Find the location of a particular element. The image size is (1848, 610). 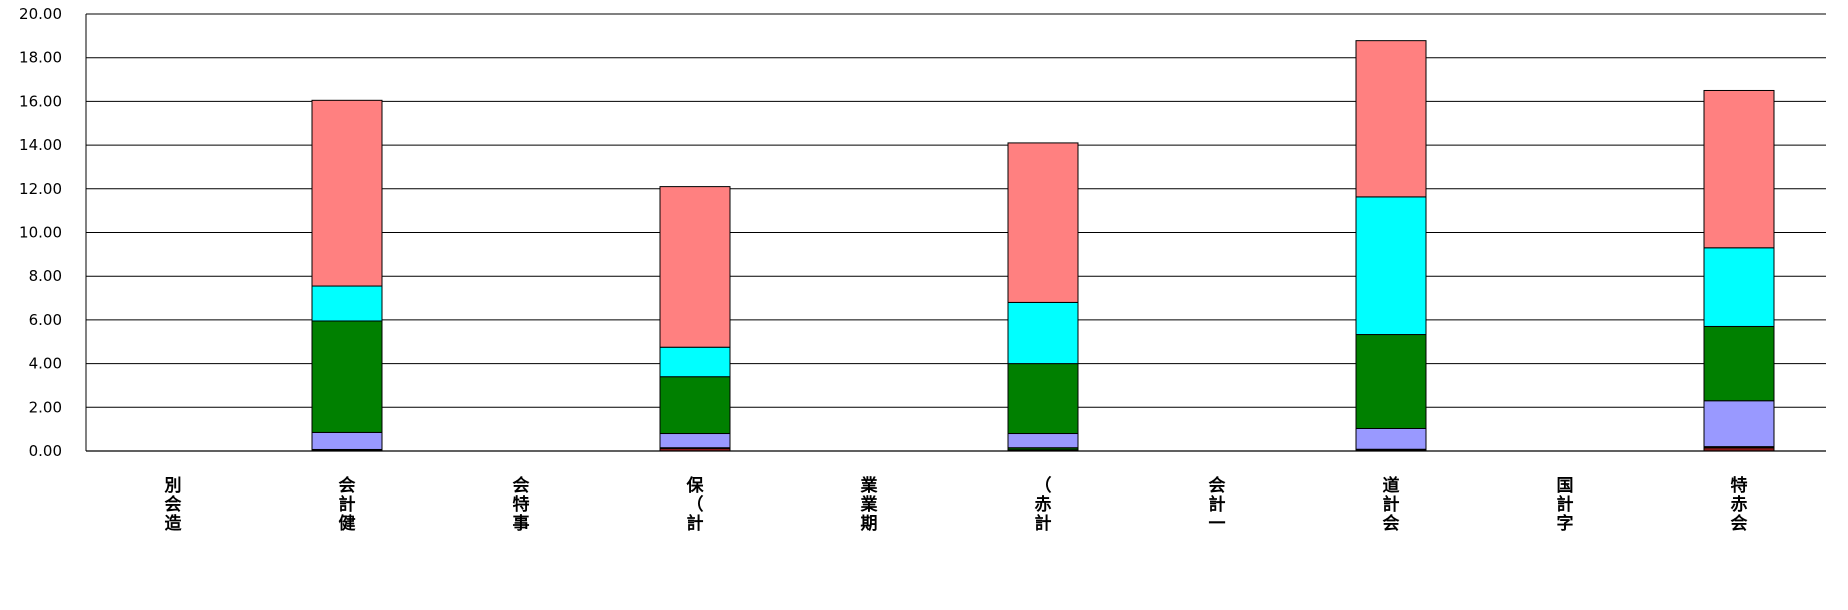

x-tick-label: 別会造 is located at coordinates (173, 505).